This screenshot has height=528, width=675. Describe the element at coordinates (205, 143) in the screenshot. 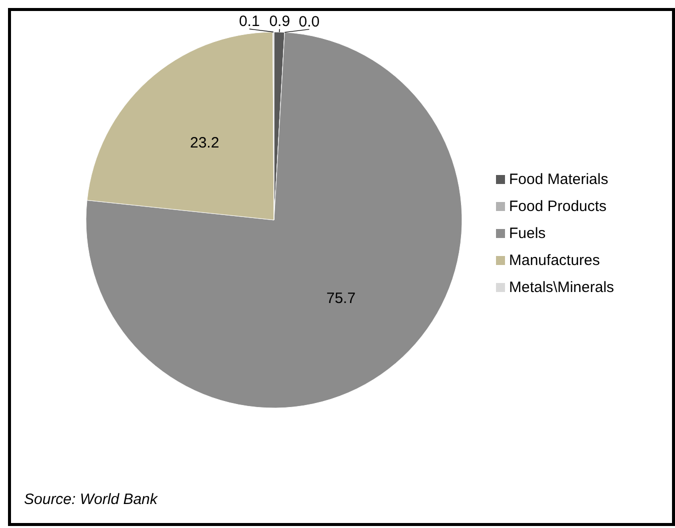

I see `data-label: 23.2` at that location.